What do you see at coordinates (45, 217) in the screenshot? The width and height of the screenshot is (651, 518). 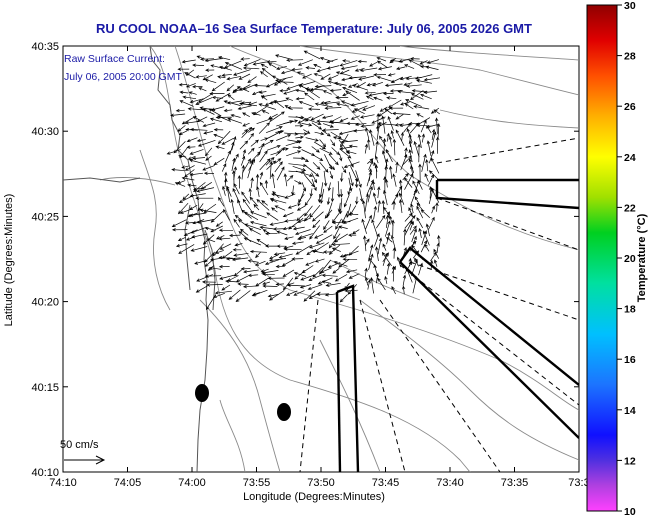 I see `y-tick-label: 40:25` at bounding box center [45, 217].